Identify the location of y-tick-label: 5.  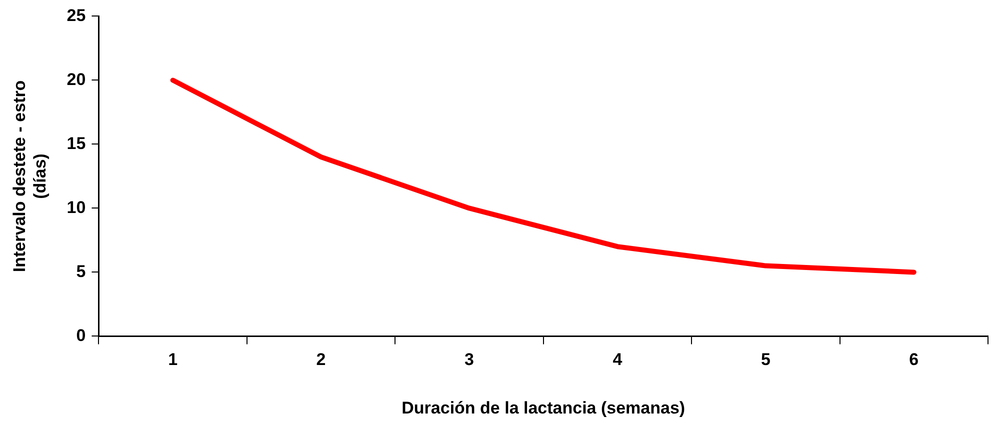
(81, 271).